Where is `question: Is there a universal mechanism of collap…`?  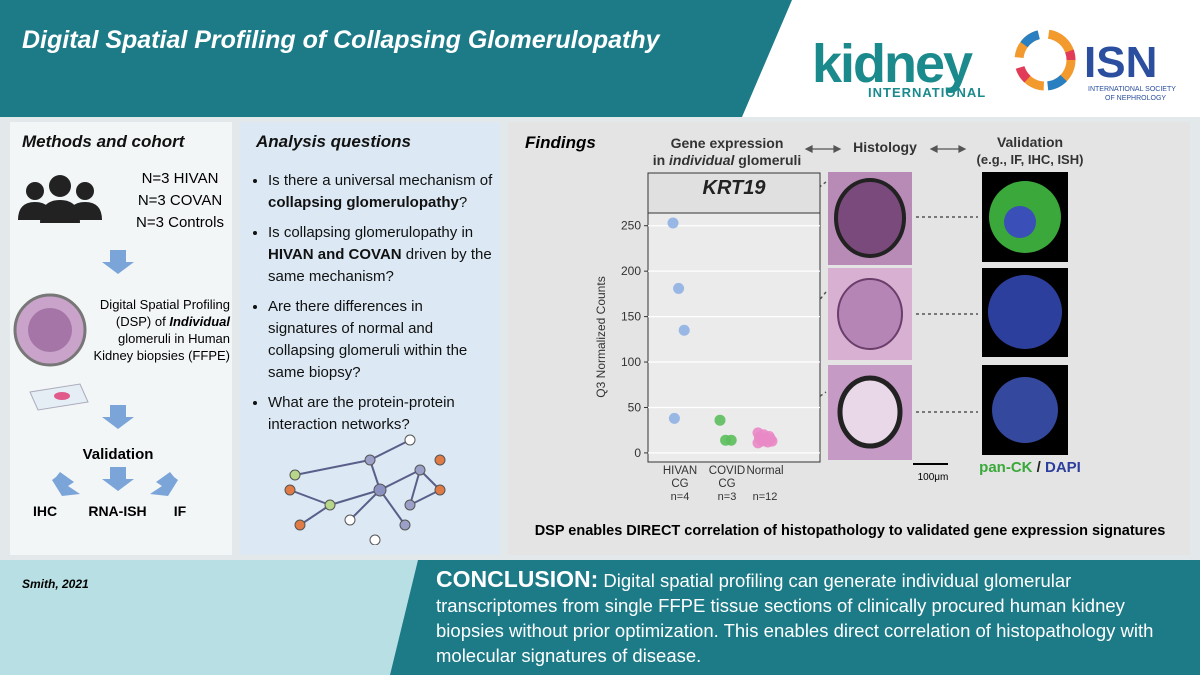 question: Is there a universal mechanism of collap… is located at coordinates (380, 192).